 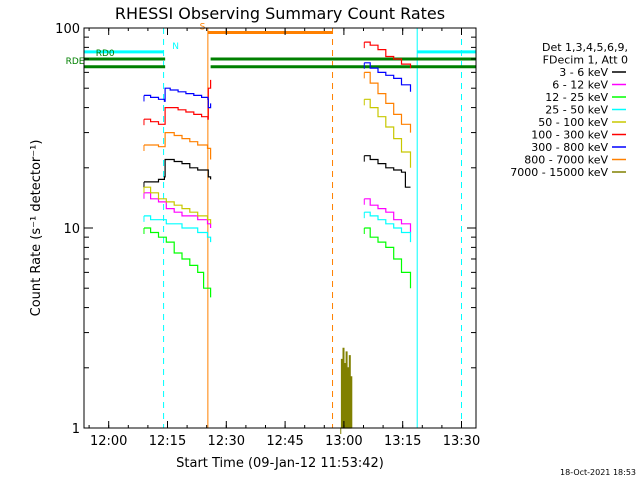 I want to click on legend-entry-label-4: 50 - 100 keV, so click(x=573, y=122).